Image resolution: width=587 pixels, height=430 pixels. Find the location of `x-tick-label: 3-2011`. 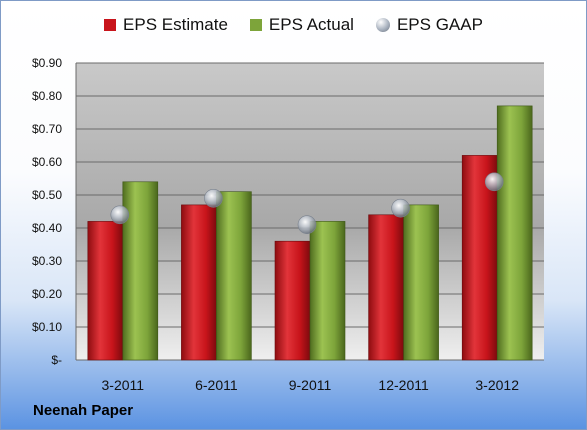

x-tick-label: 3-2011 is located at coordinates (123, 385).